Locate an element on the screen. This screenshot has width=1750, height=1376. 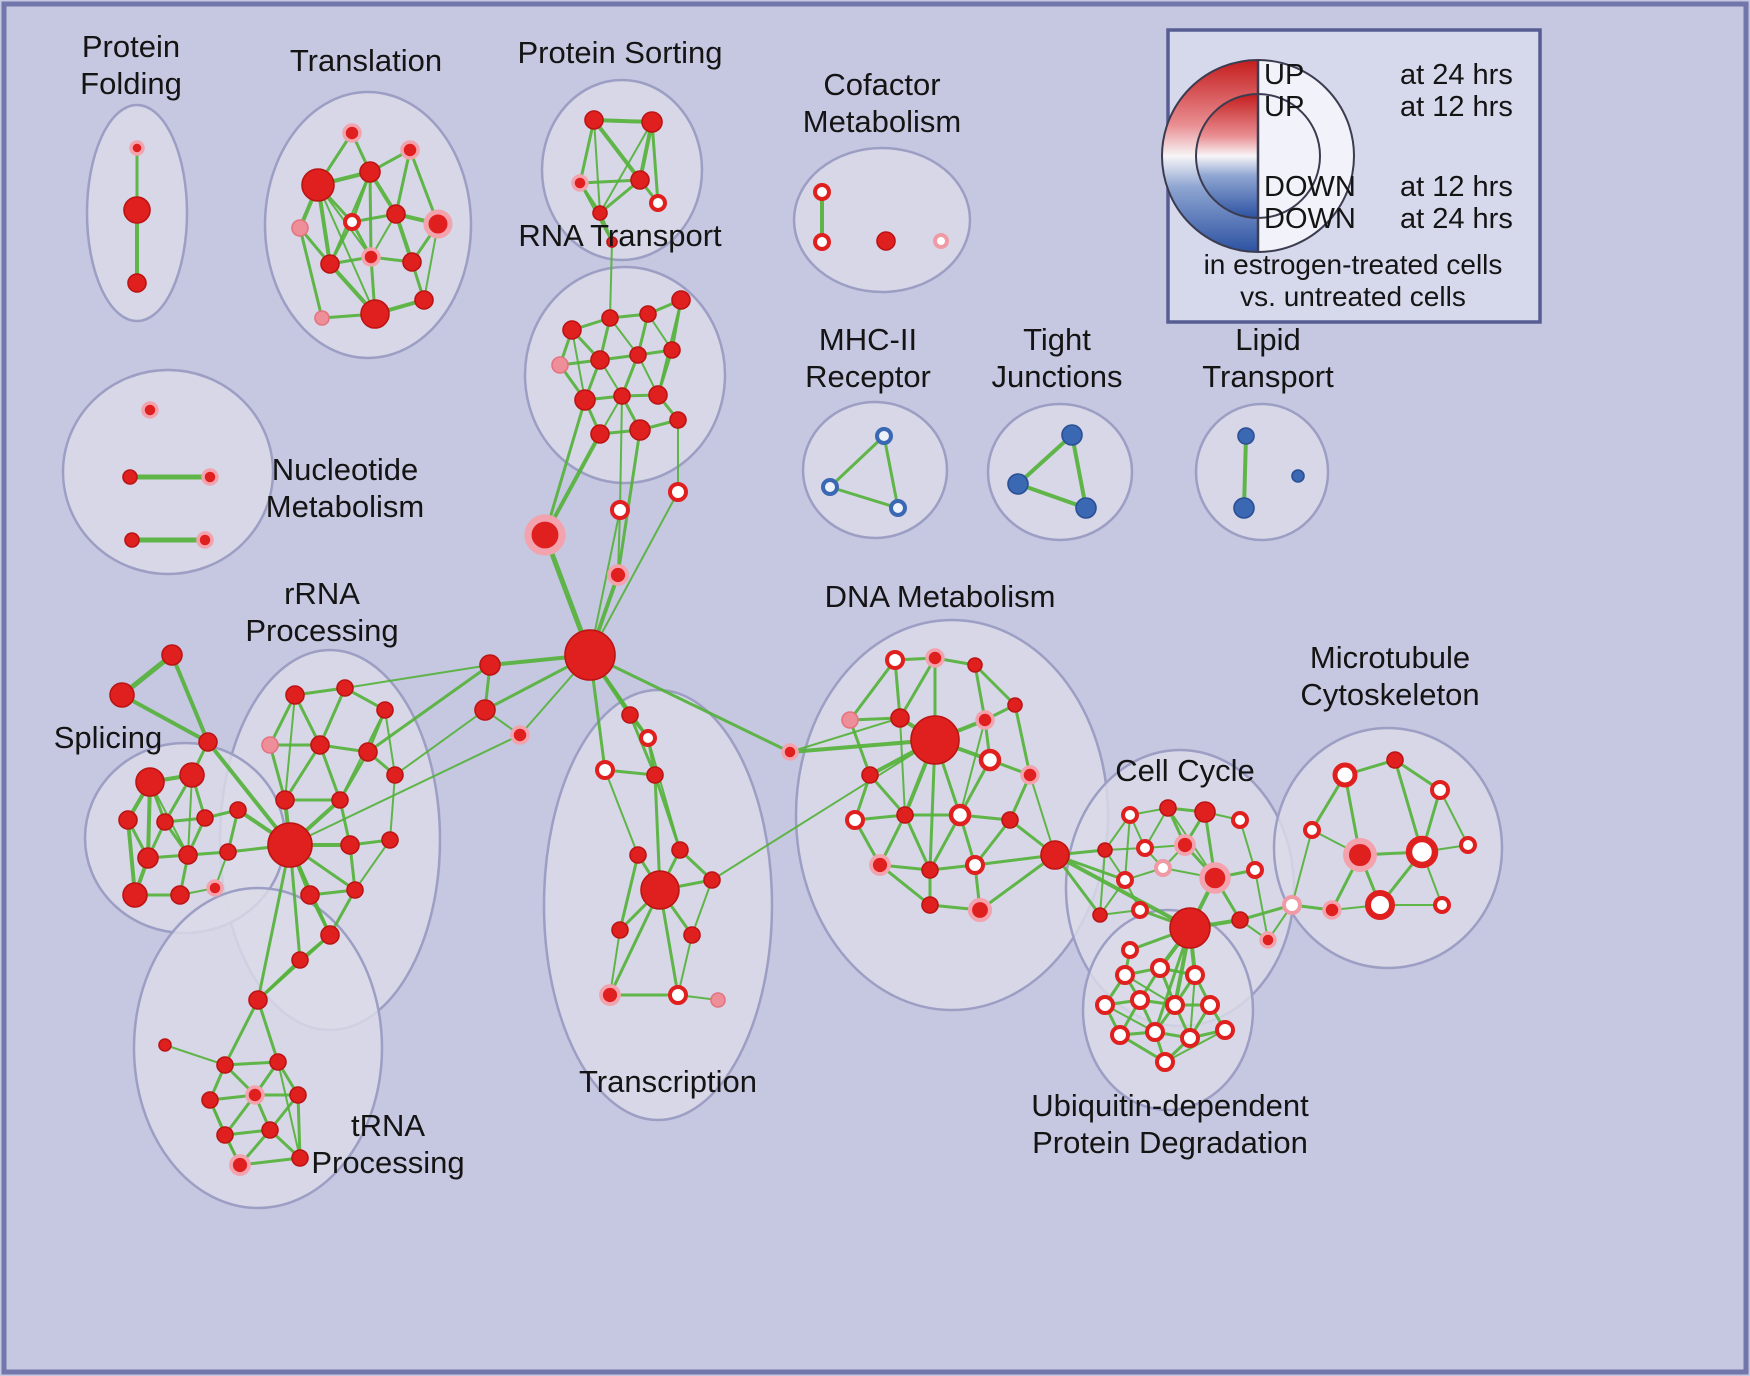
cluster-label-cell-cycle: Cell Cycle is located at coordinates (1185, 770).